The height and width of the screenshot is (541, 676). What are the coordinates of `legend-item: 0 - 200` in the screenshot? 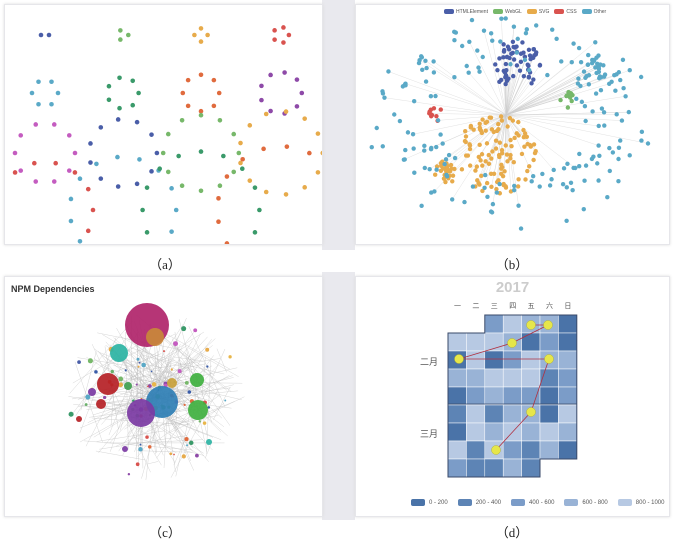 It's located at (429, 502).